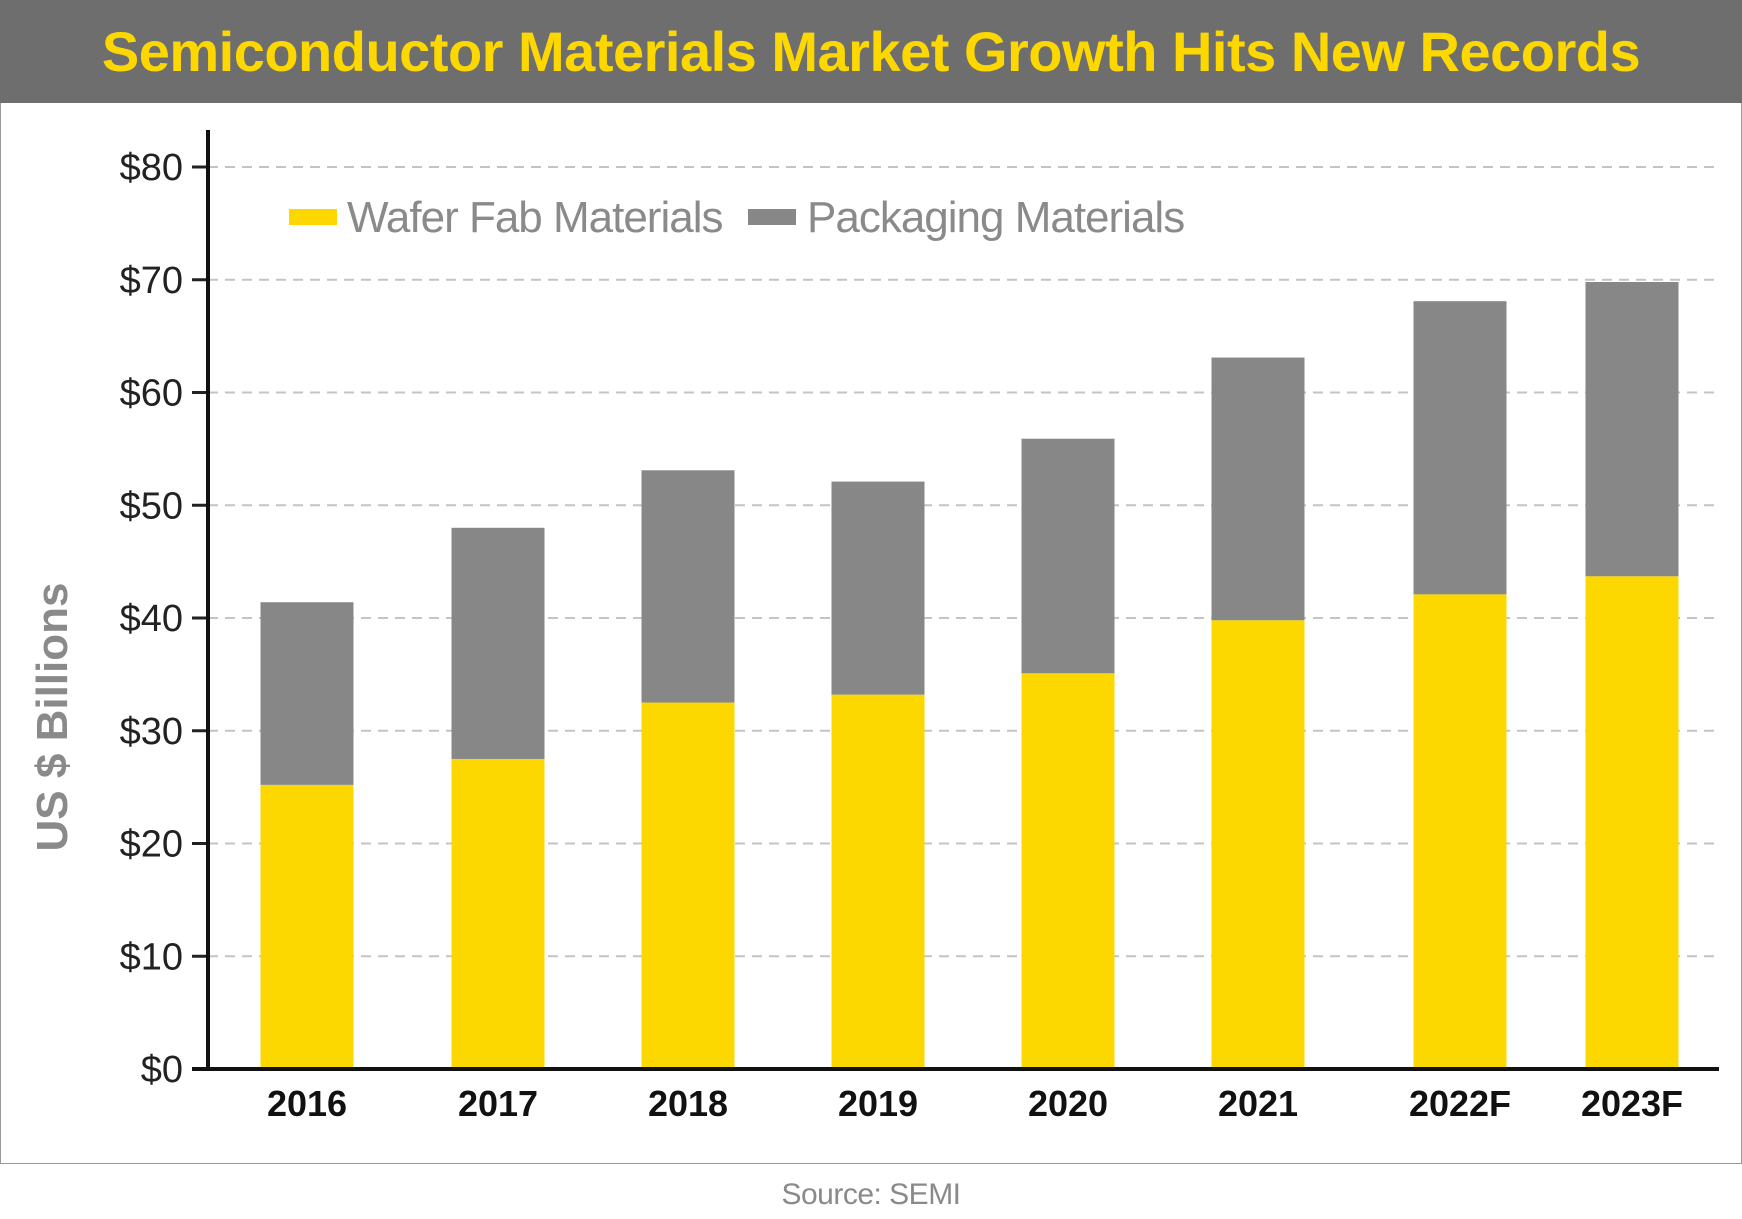 Image resolution: width=1742 pixels, height=1219 pixels. I want to click on bar-wafer-fab-2022f, so click(1460, 831).